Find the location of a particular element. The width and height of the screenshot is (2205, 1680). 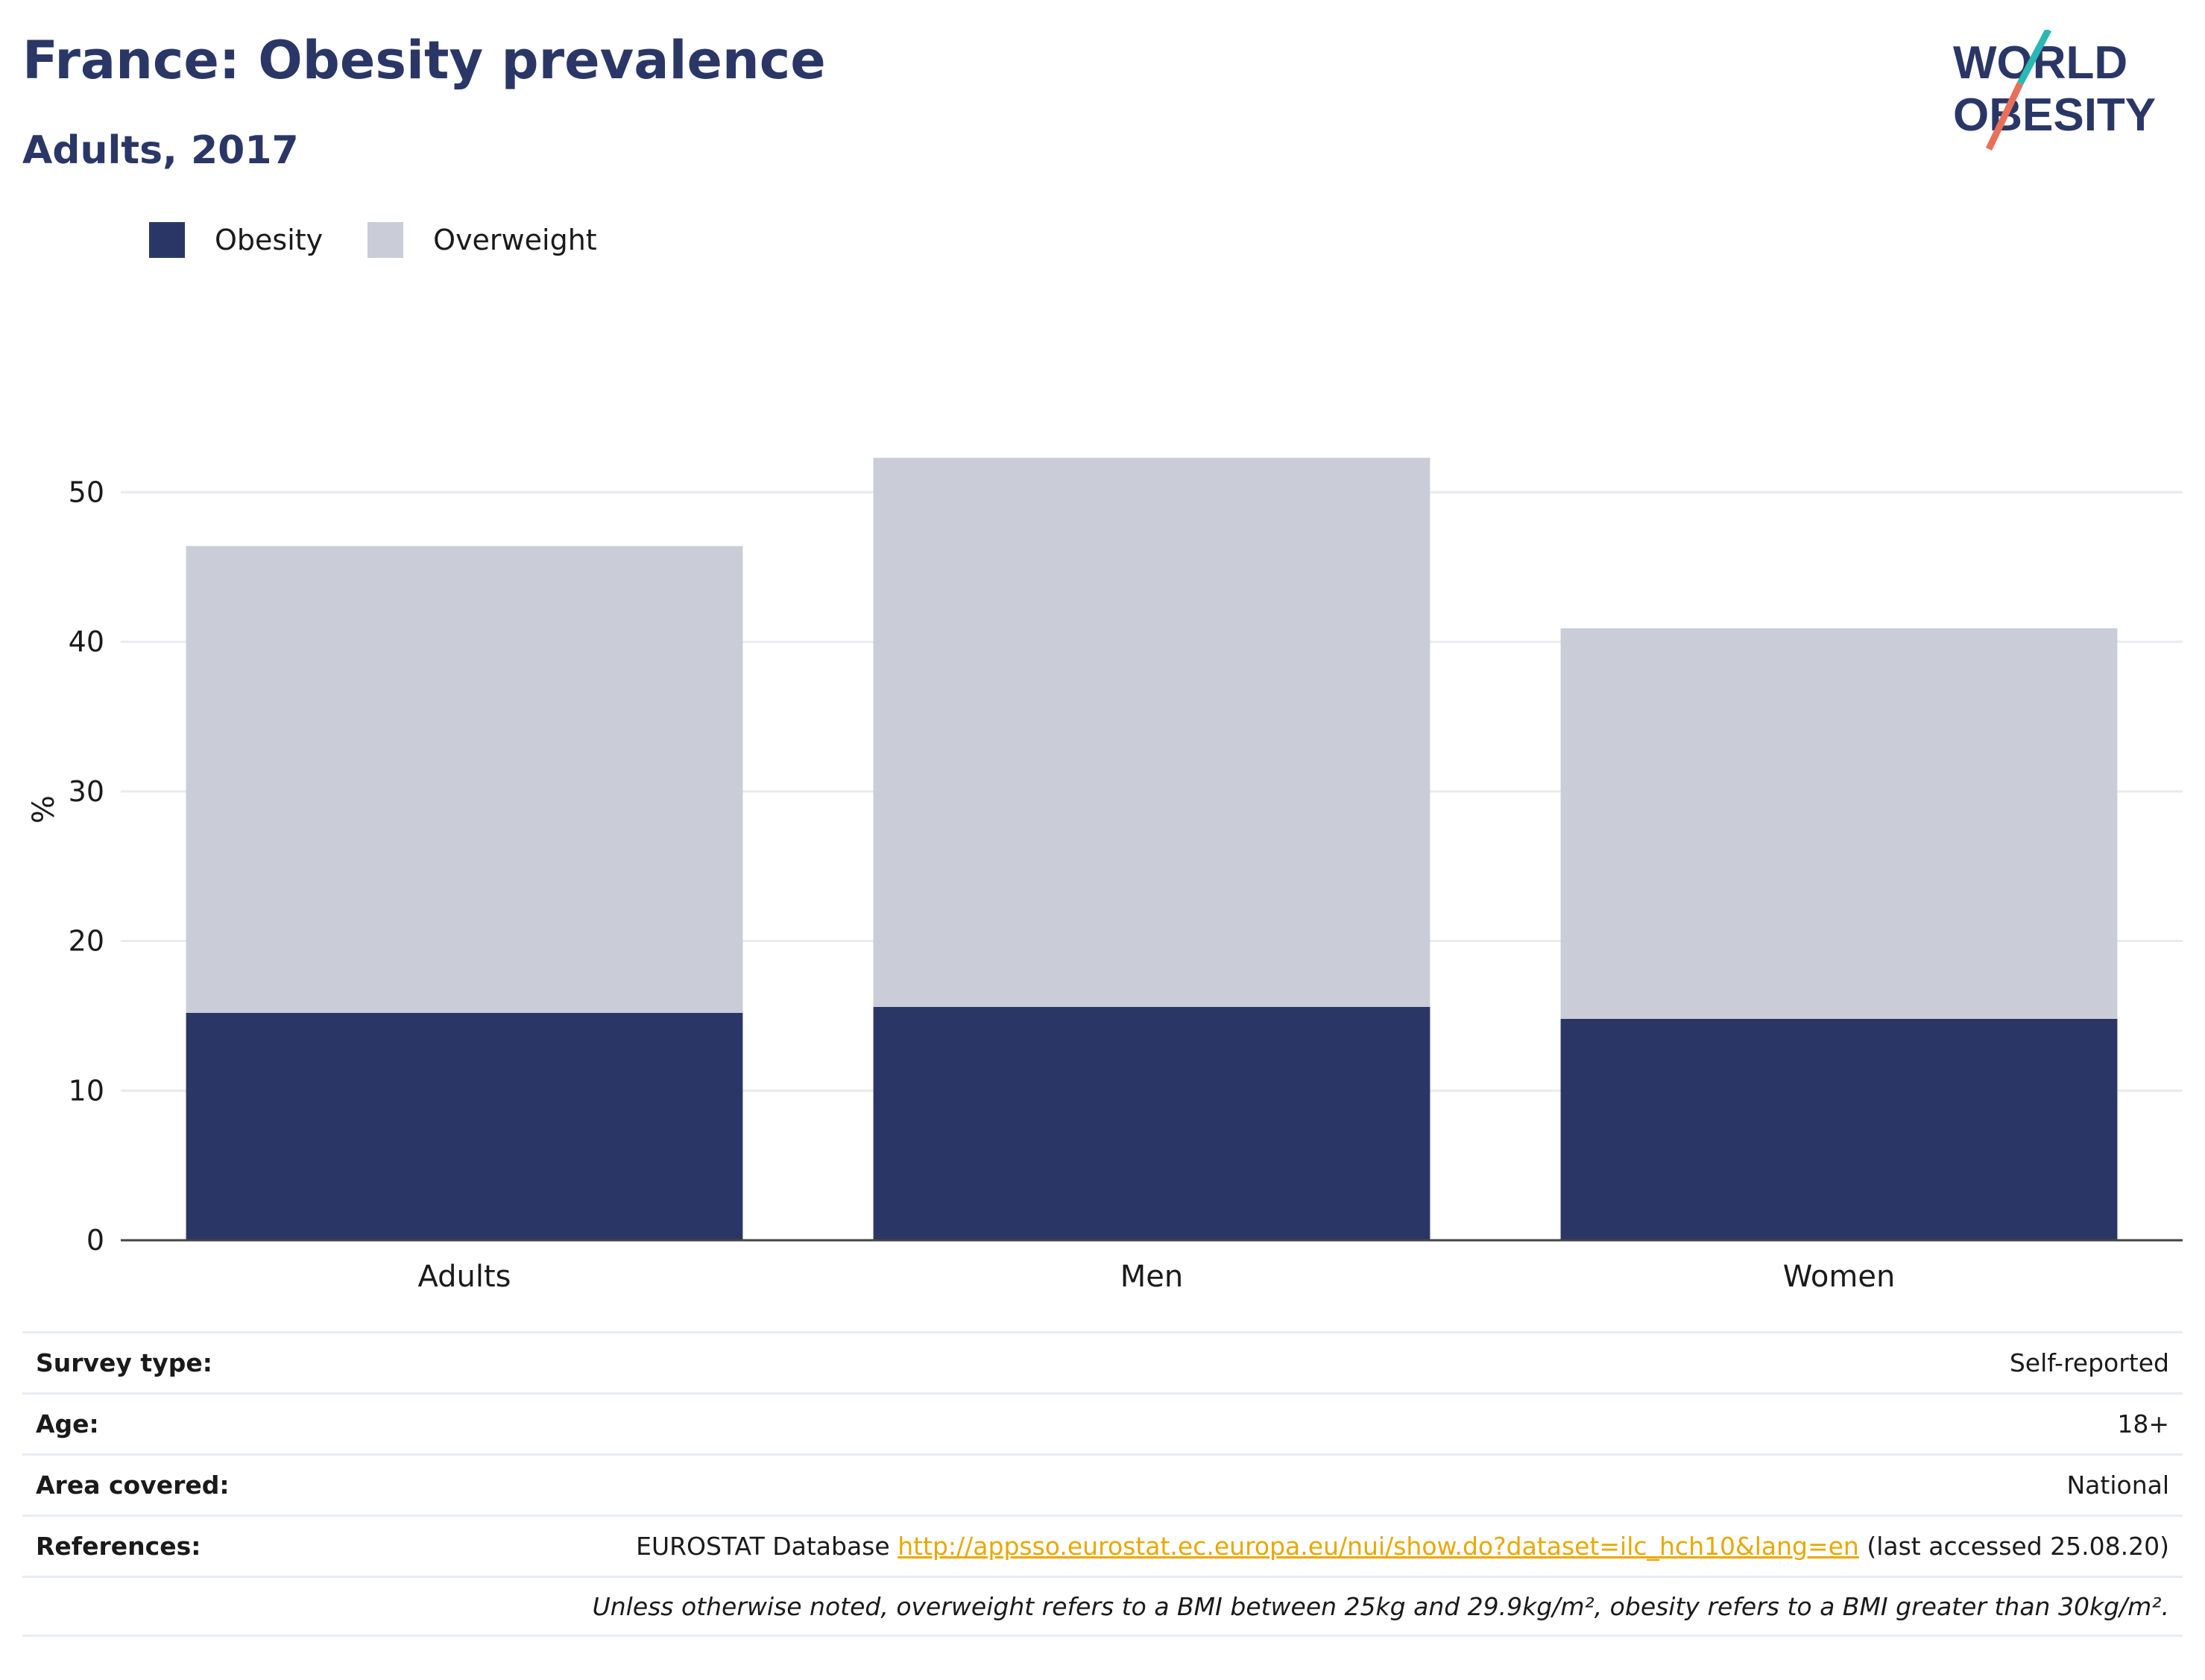

y-tick-label: 10 is located at coordinates (86, 1090).